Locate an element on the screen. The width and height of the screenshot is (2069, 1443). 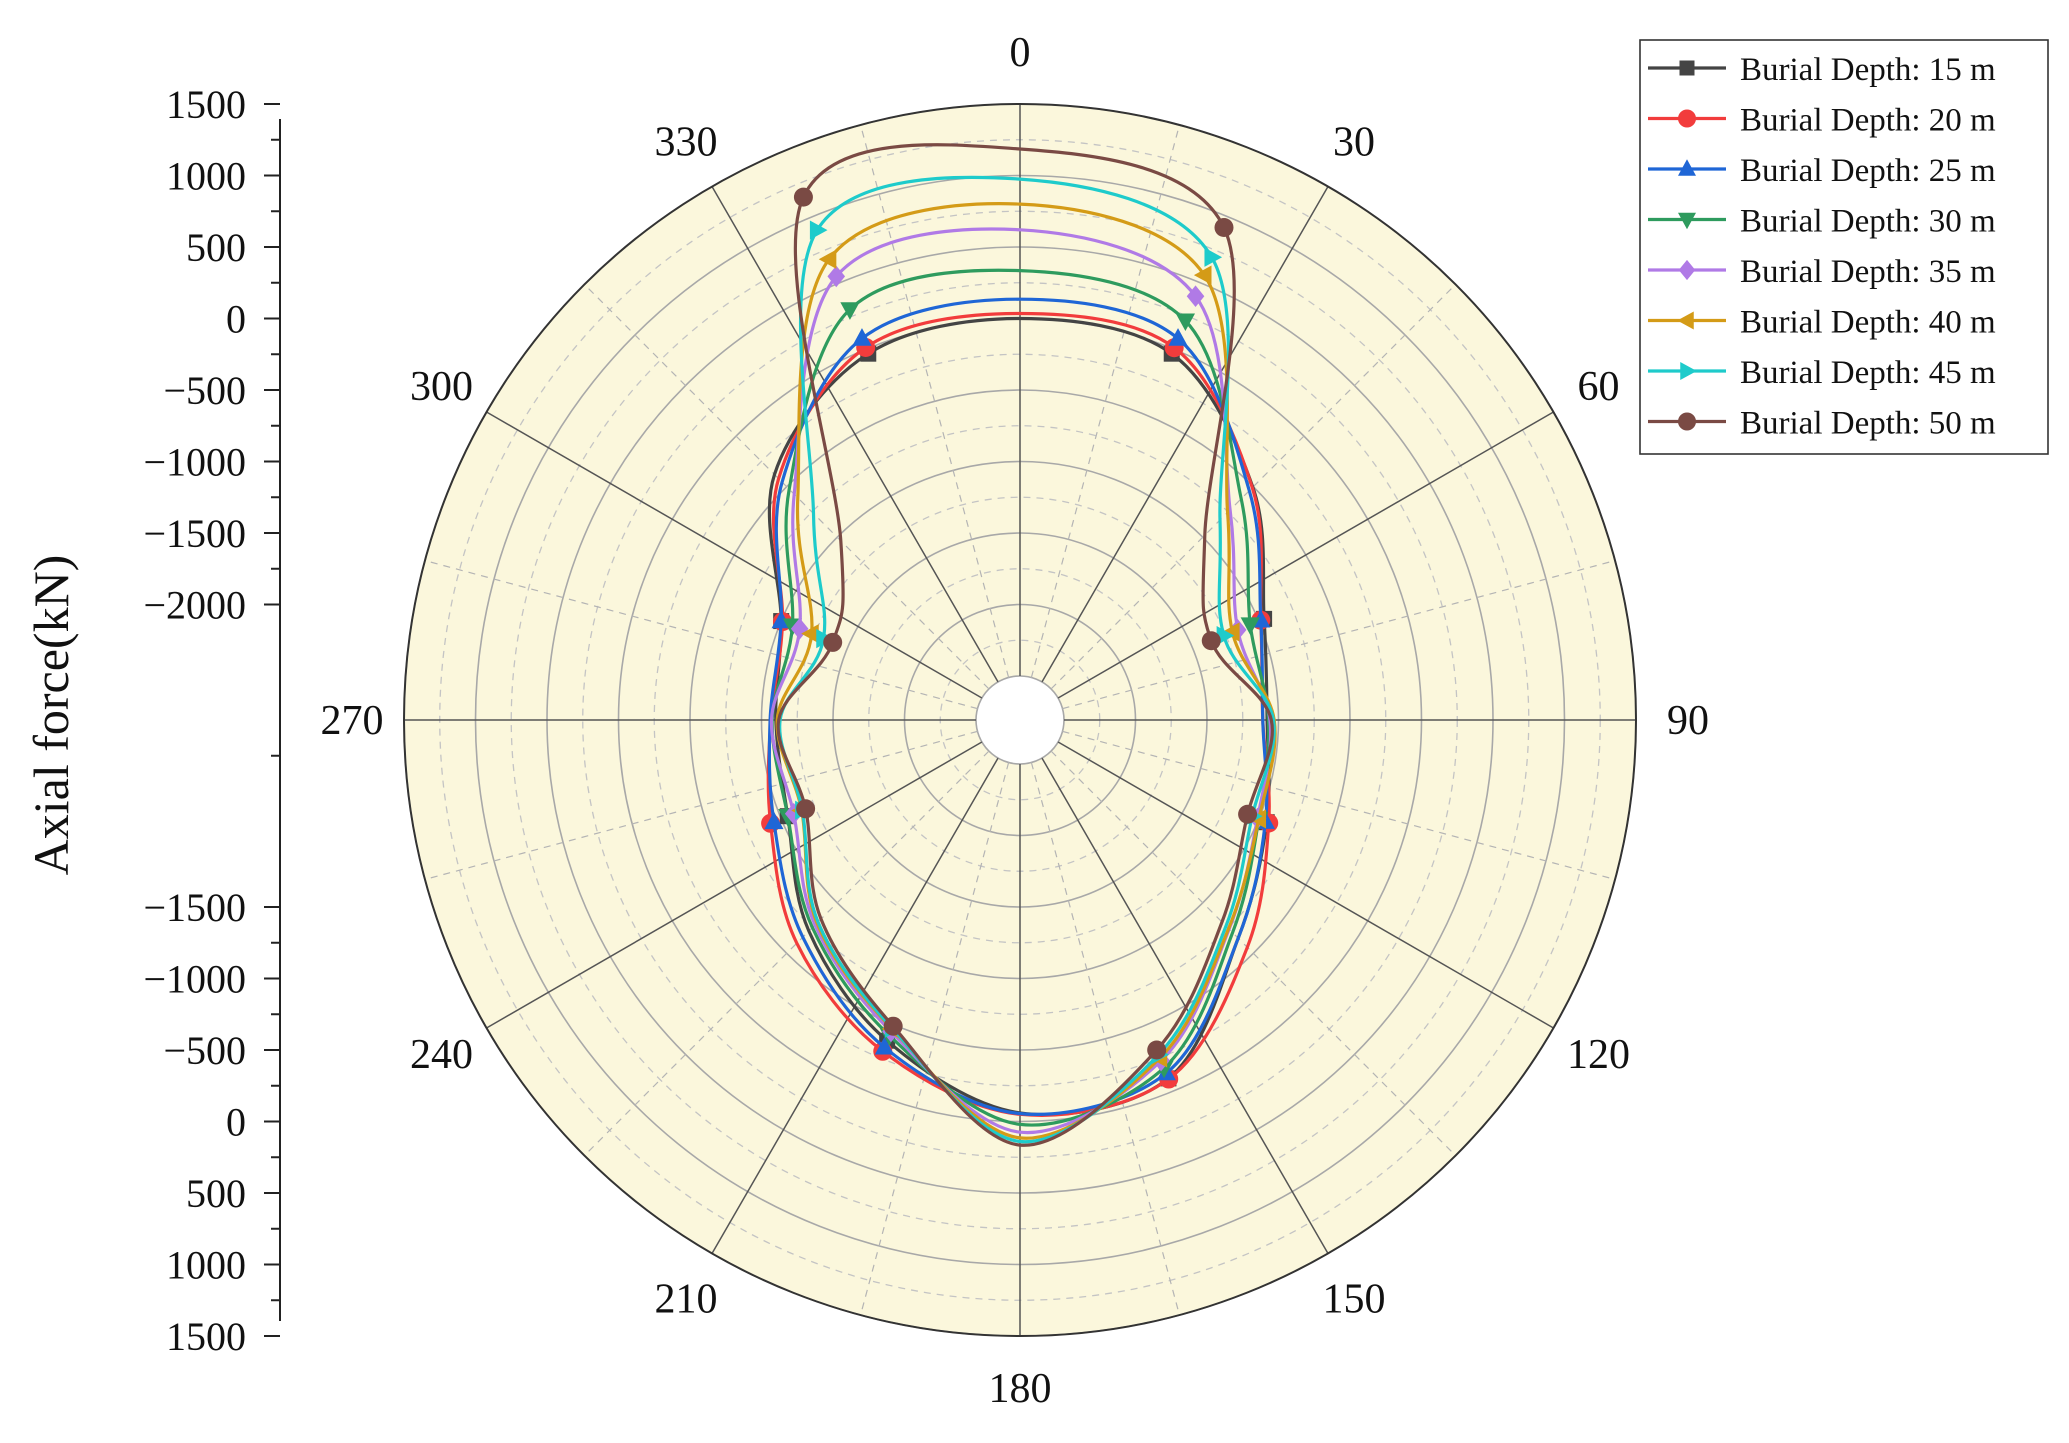
legend-label: Burial Depth: 15 m is located at coordinates (1868, 70).